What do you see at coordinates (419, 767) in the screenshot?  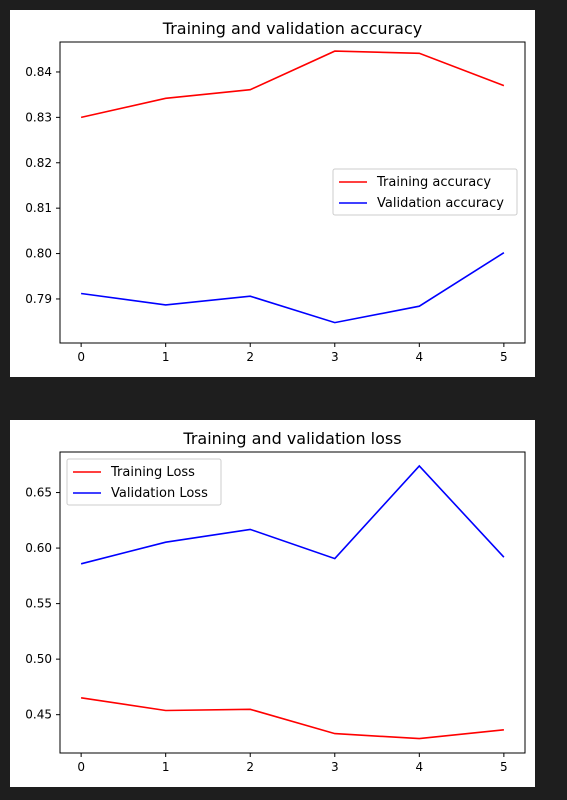 I see `loss-x-tick-label: 4` at bounding box center [419, 767].